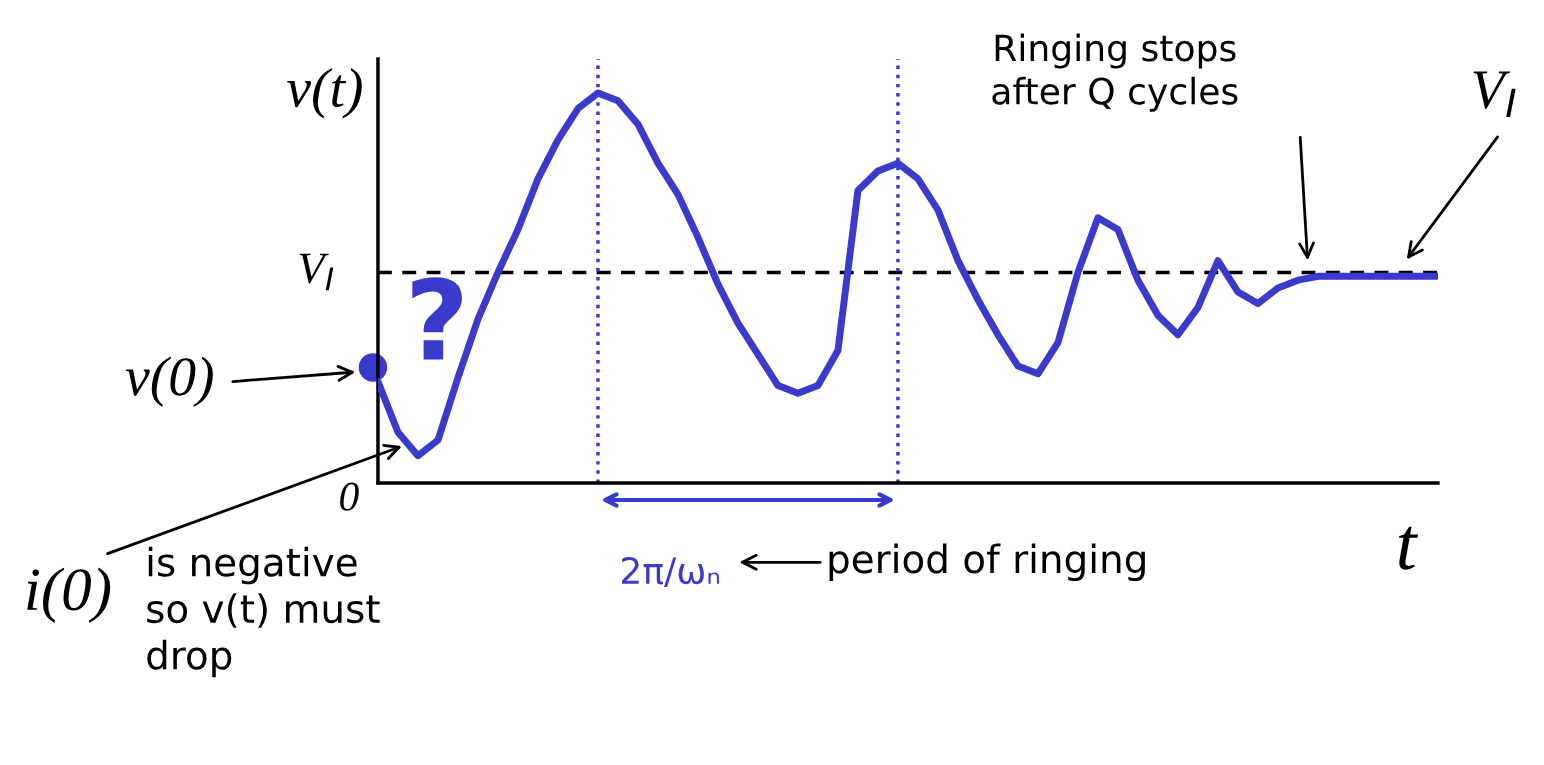 Image resolution: width=1544 pixels, height=765 pixels. What do you see at coordinates (69, 595) in the screenshot?
I see `text: i(0)` at bounding box center [69, 595].